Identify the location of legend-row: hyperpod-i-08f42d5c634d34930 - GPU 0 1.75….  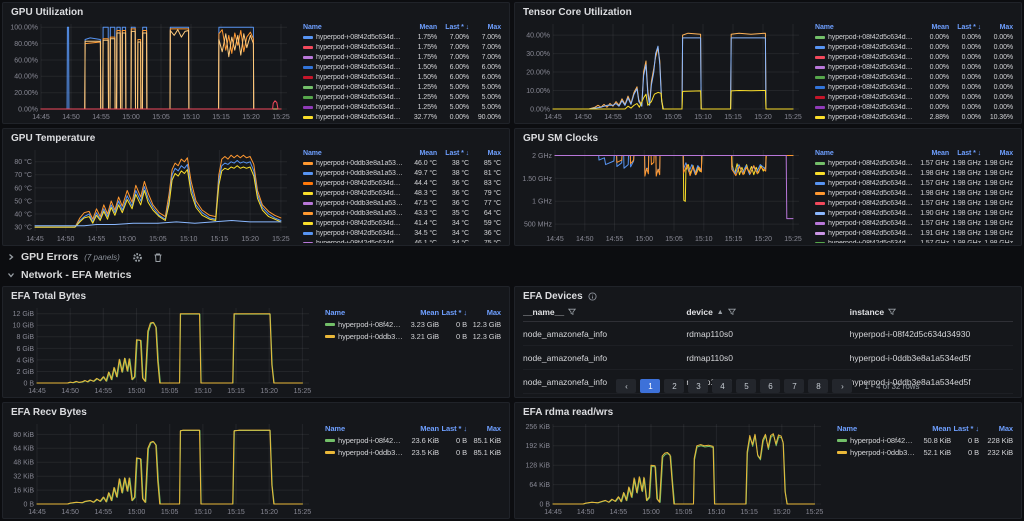
(403, 37).